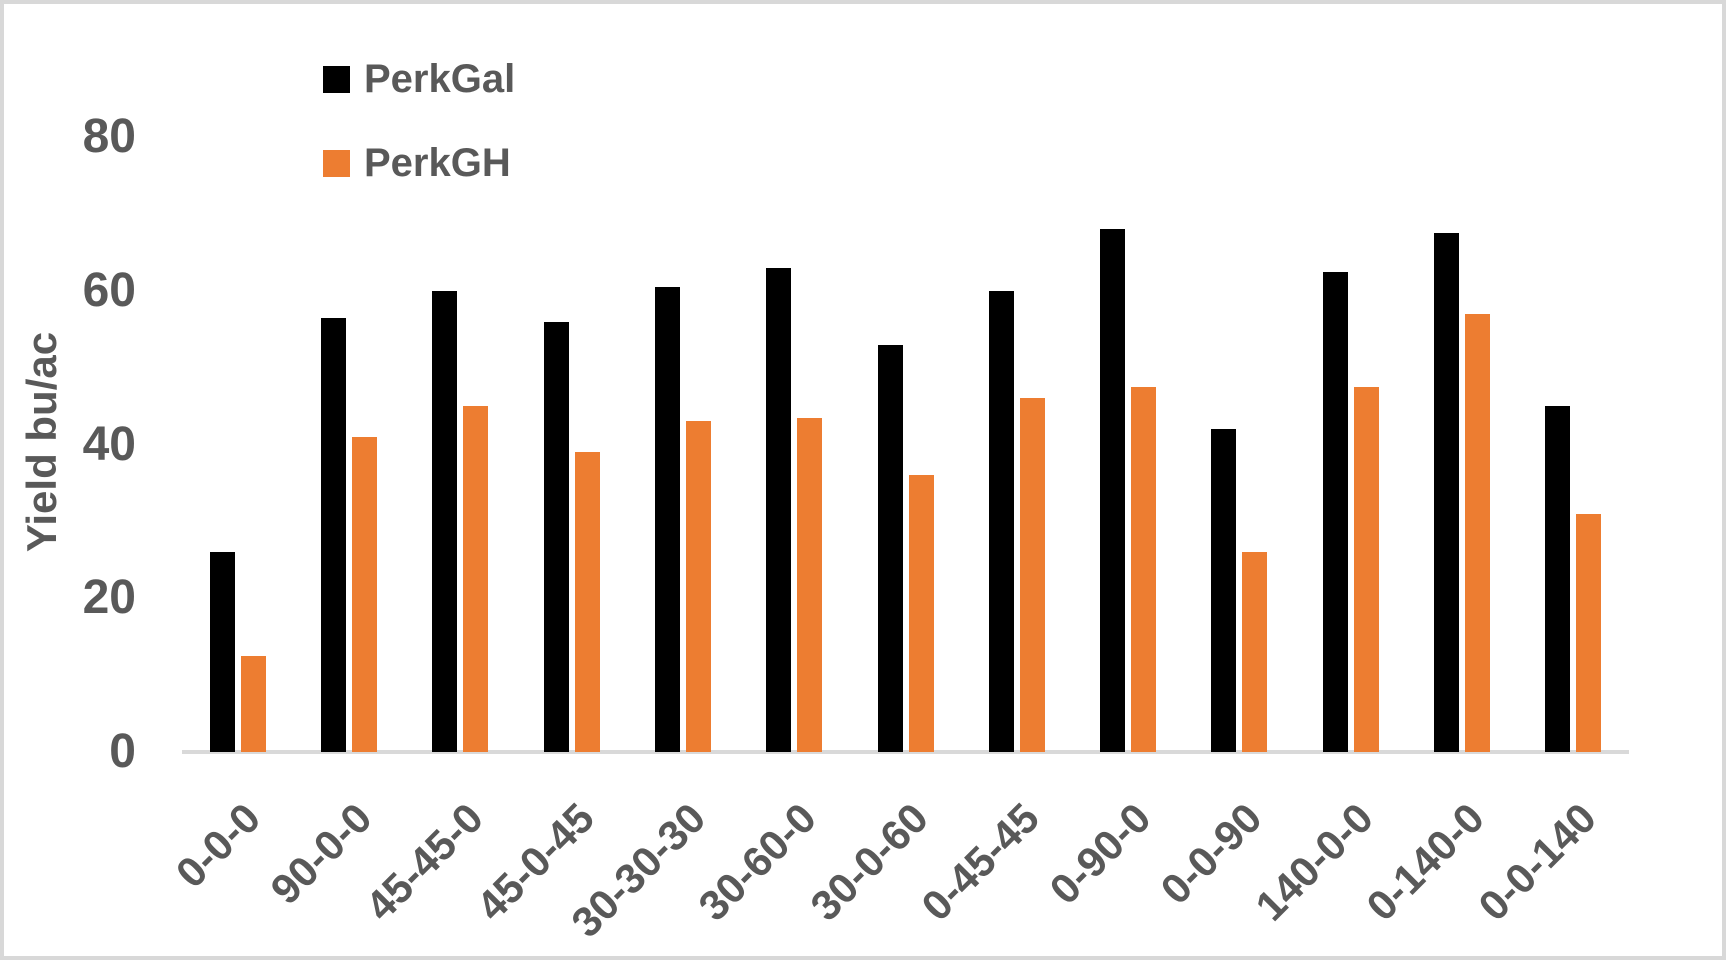 Image resolution: width=1726 pixels, height=960 pixels. Describe the element at coordinates (757, 862) in the screenshot. I see `x-tick-label: 30-60-0` at that location.